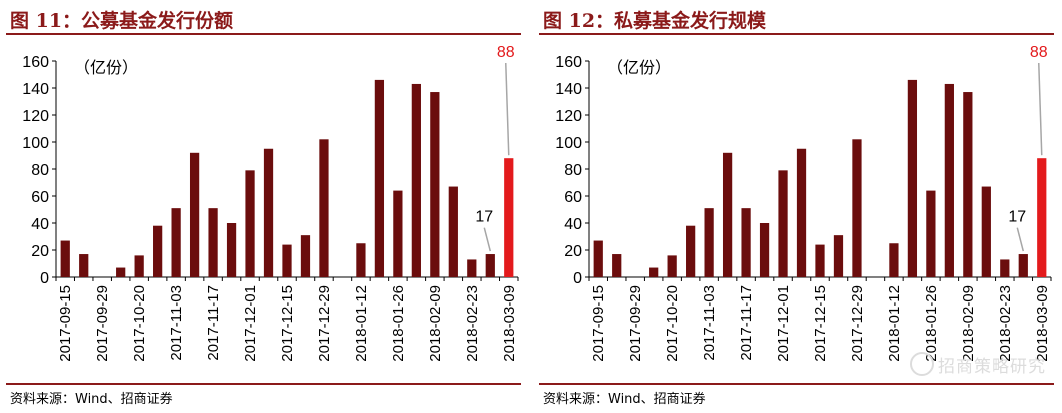 Image resolution: width=1062 pixels, height=413 pixels. What do you see at coordinates (857, 323) in the screenshot?
I see `x-tick-label: 2017-12-29` at bounding box center [857, 323].